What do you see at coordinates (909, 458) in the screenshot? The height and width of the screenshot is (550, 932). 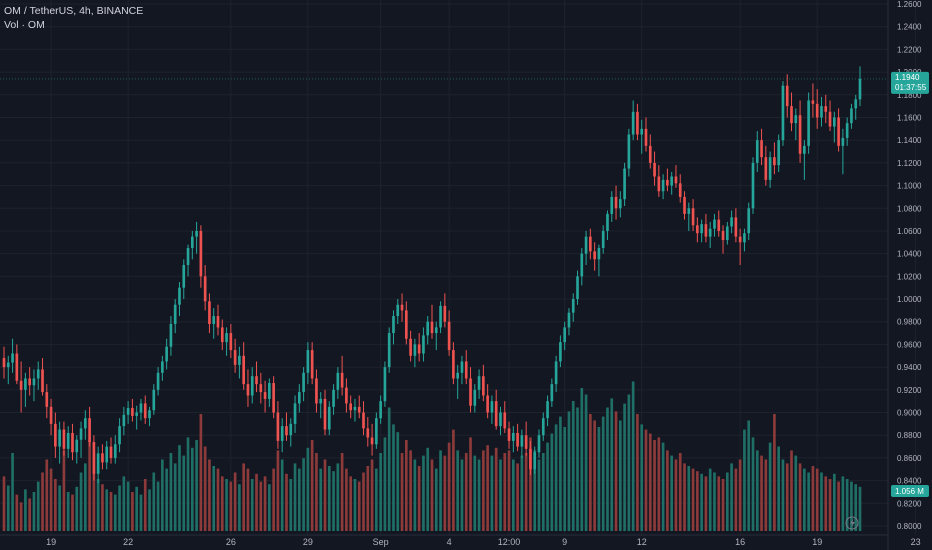 I see `price-tick-label: 0.8600` at bounding box center [909, 458].